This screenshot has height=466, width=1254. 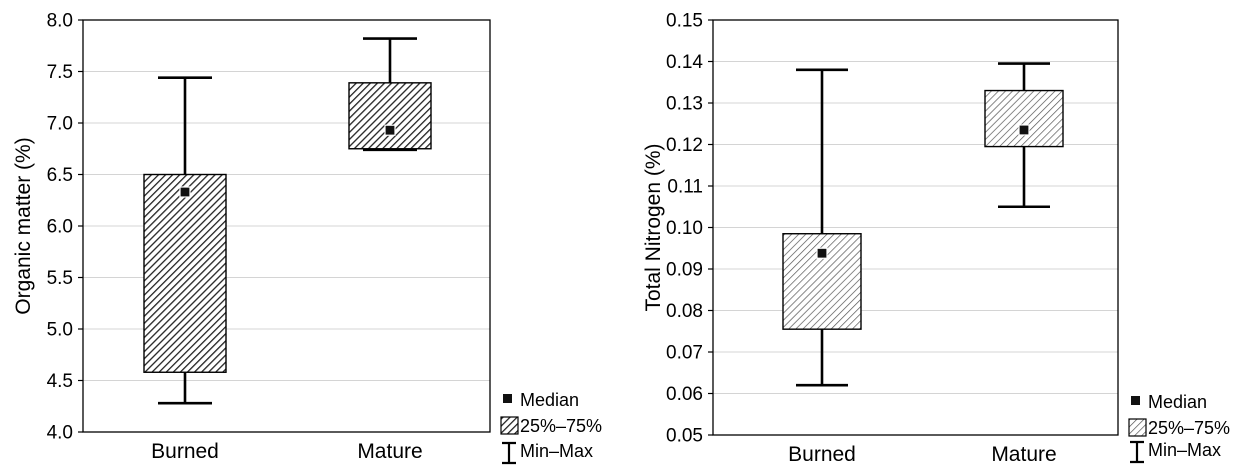 I want to click on y-tick-label: 5.0, so click(x=60, y=330).